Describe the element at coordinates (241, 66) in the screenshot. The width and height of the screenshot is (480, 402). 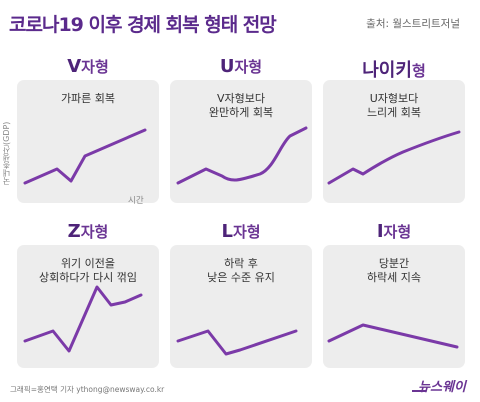
I see `panel-title: U자형` at that location.